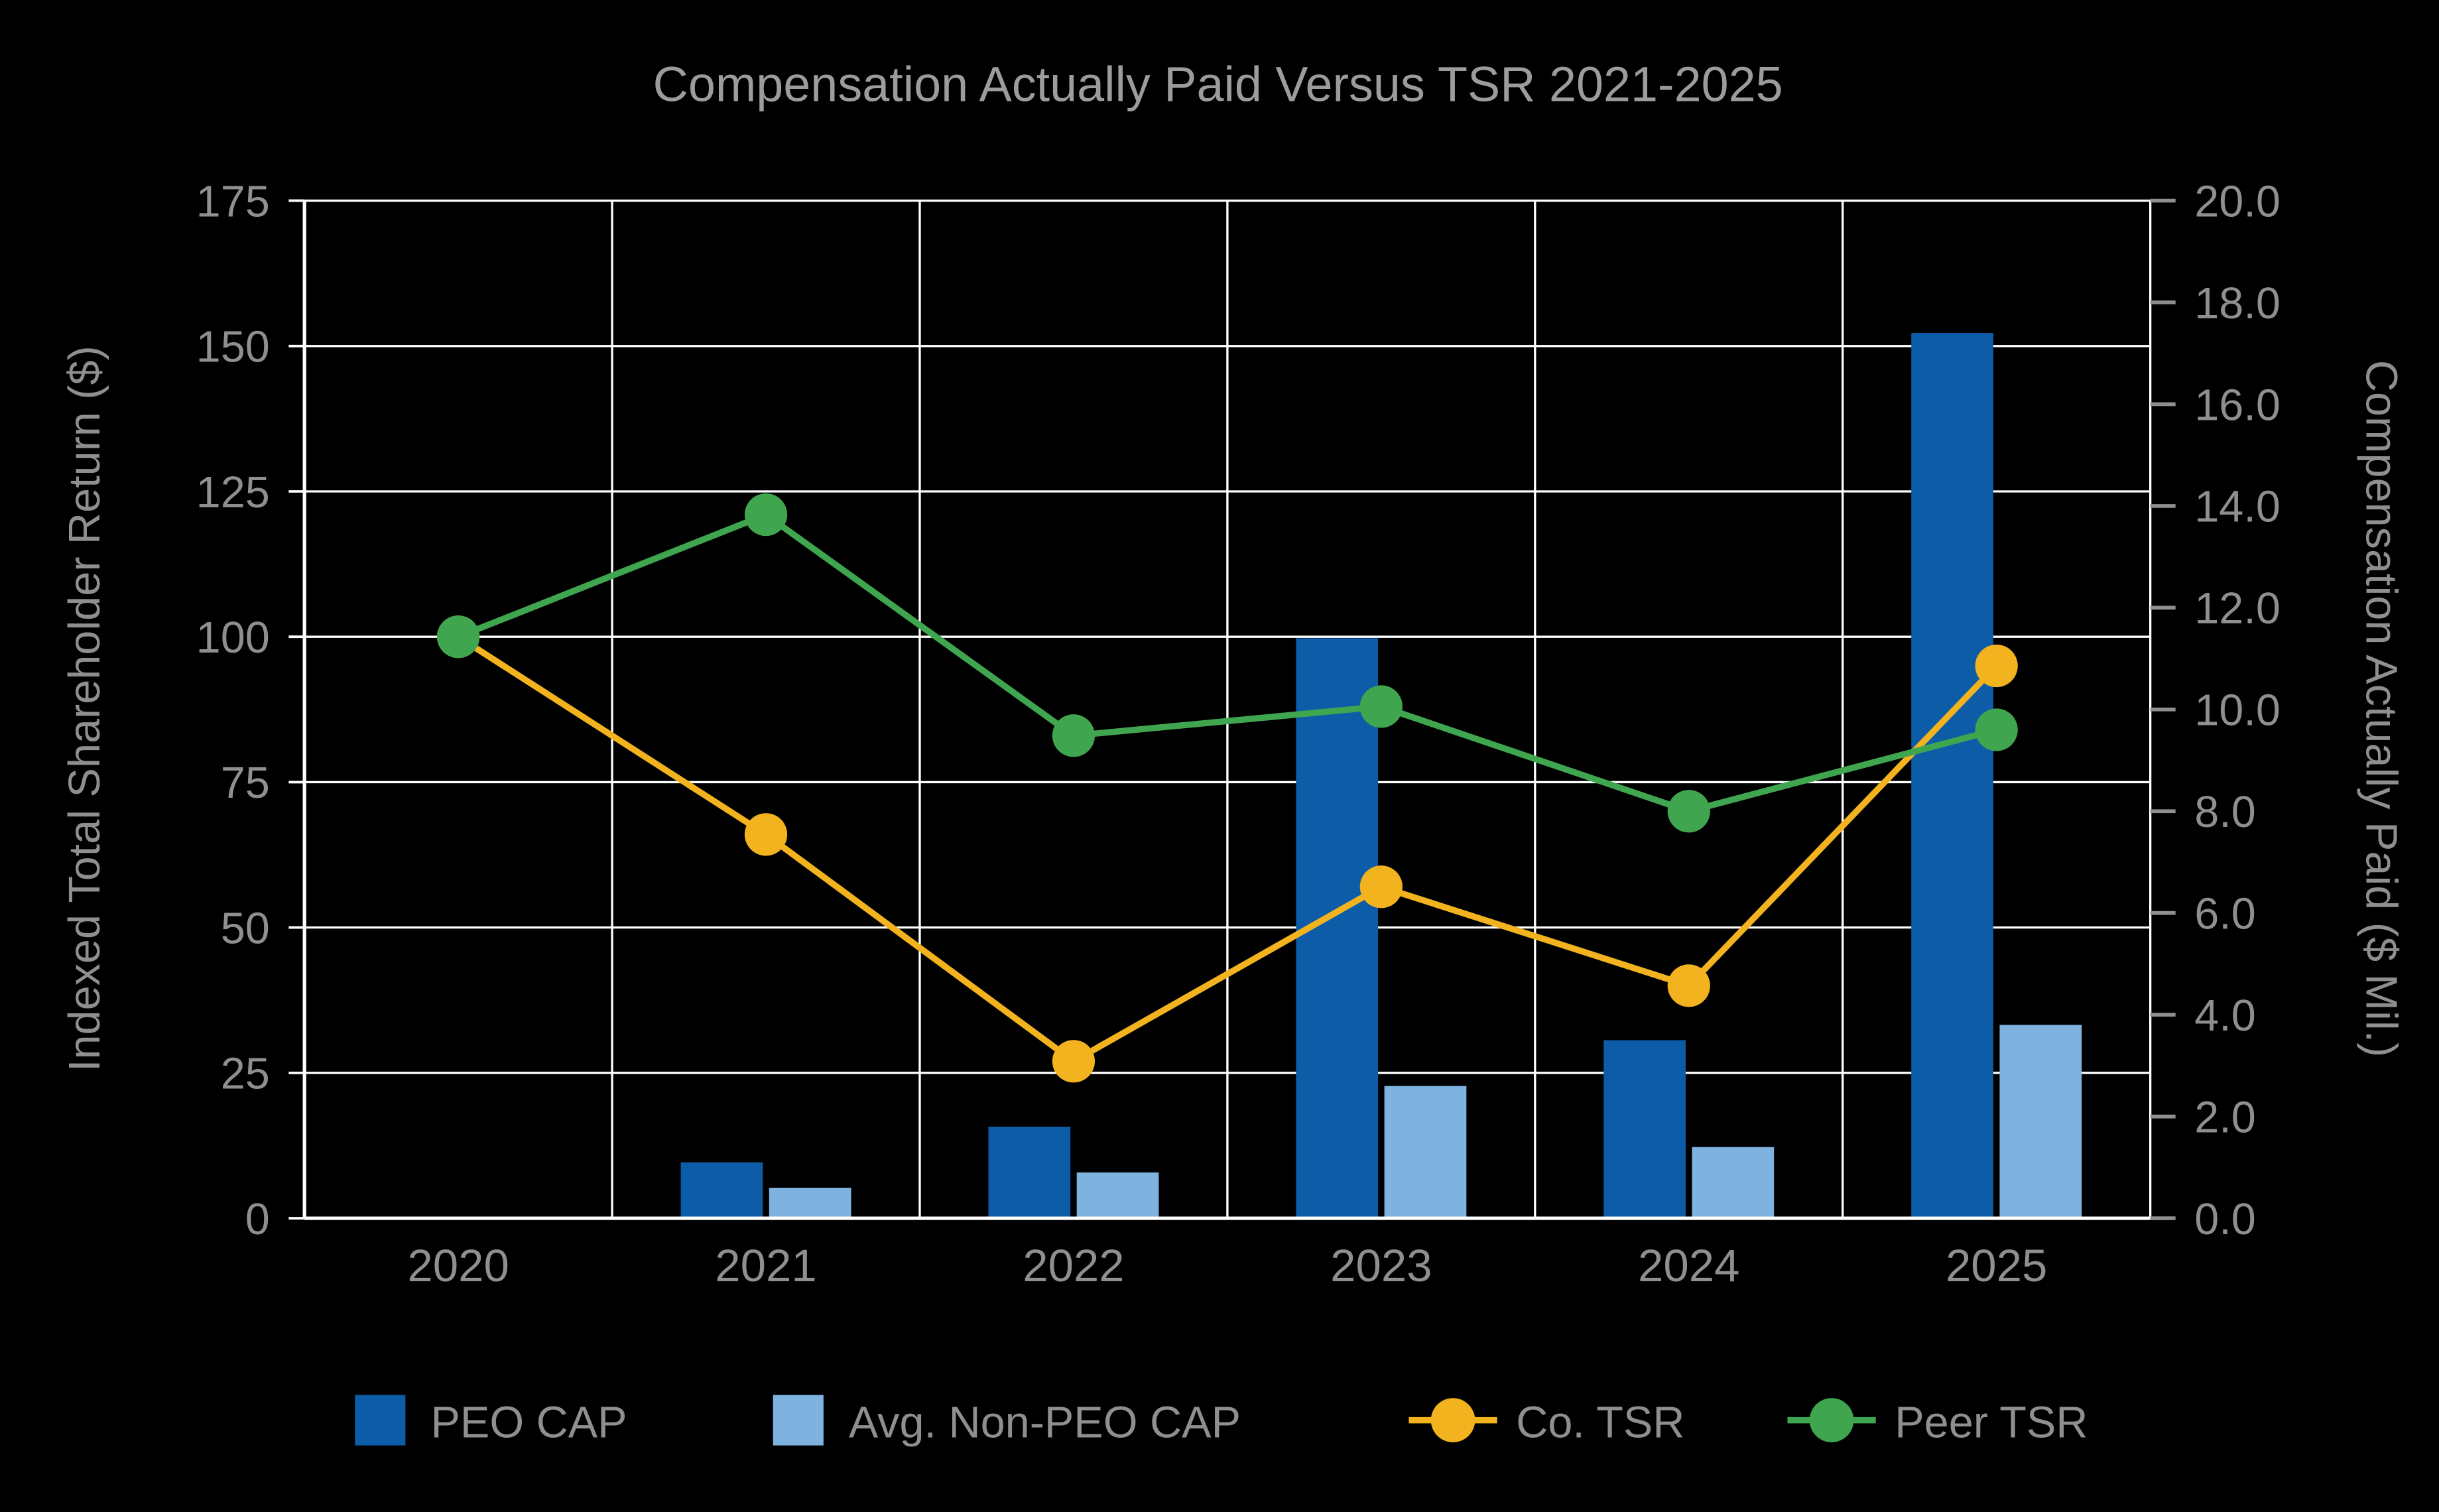  I want to click on legend-item-peer-tsr: Peer TSR, so click(1937, 1423).